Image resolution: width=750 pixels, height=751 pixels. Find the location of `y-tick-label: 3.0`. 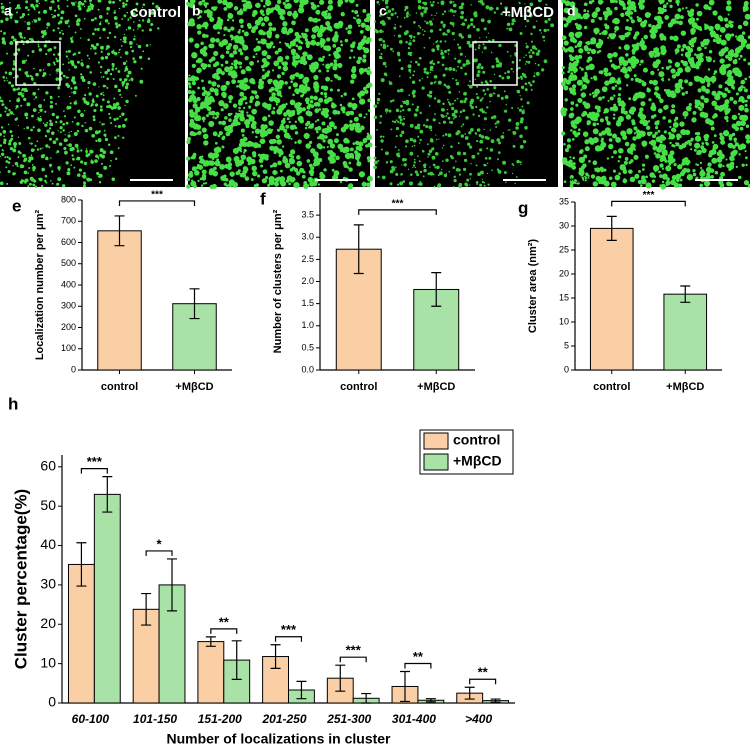

y-tick-label: 3.0 is located at coordinates (307, 237).